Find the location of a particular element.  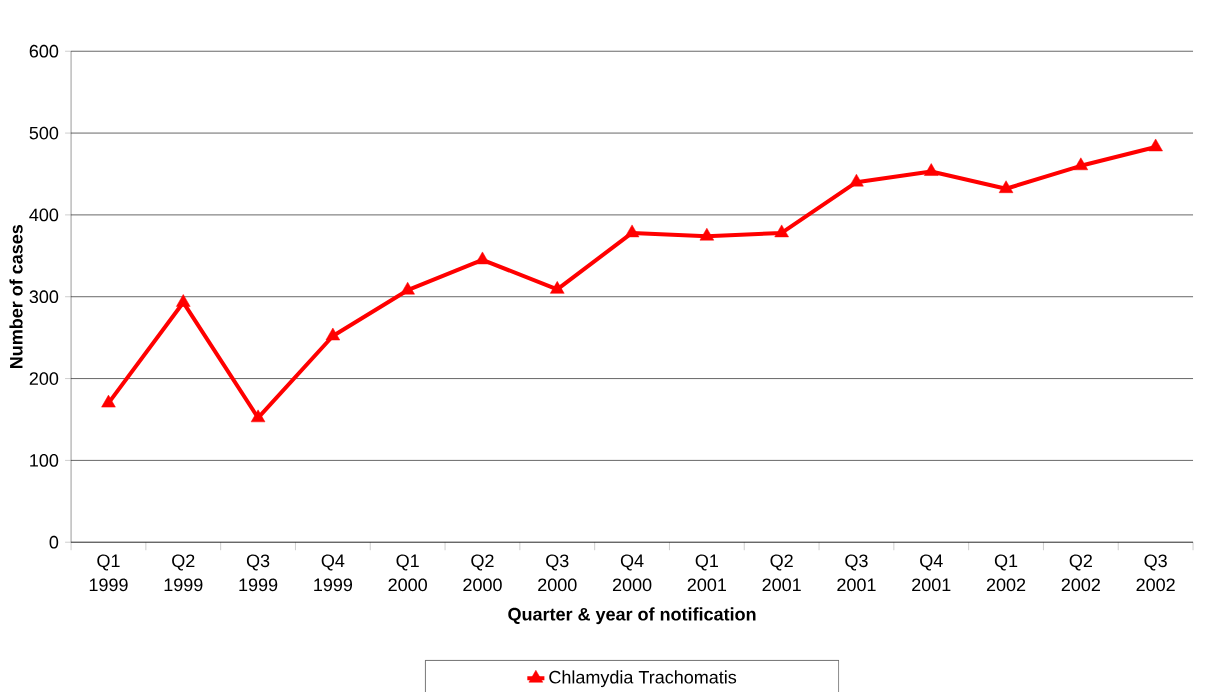

y-tick-label: 100 is located at coordinates (44, 460).